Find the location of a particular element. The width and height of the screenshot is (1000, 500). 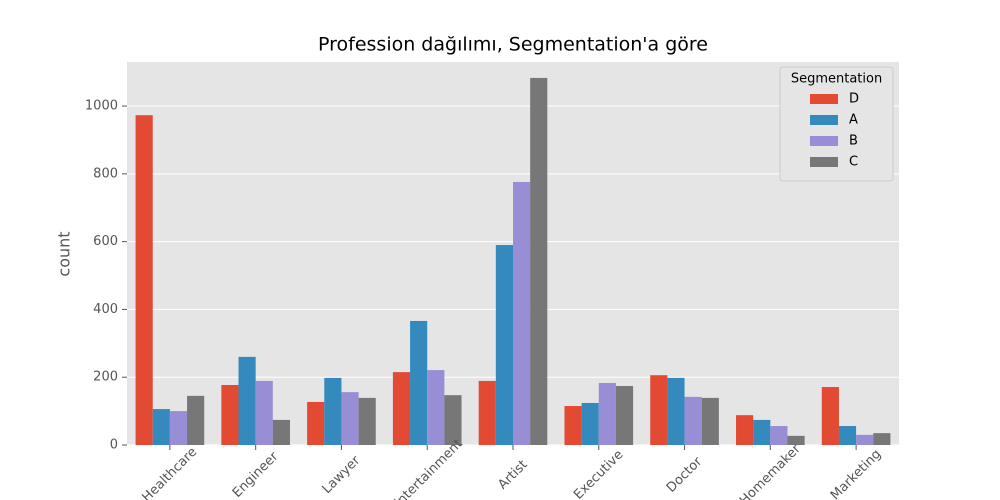

y-axis-label: count is located at coordinates (64, 253).